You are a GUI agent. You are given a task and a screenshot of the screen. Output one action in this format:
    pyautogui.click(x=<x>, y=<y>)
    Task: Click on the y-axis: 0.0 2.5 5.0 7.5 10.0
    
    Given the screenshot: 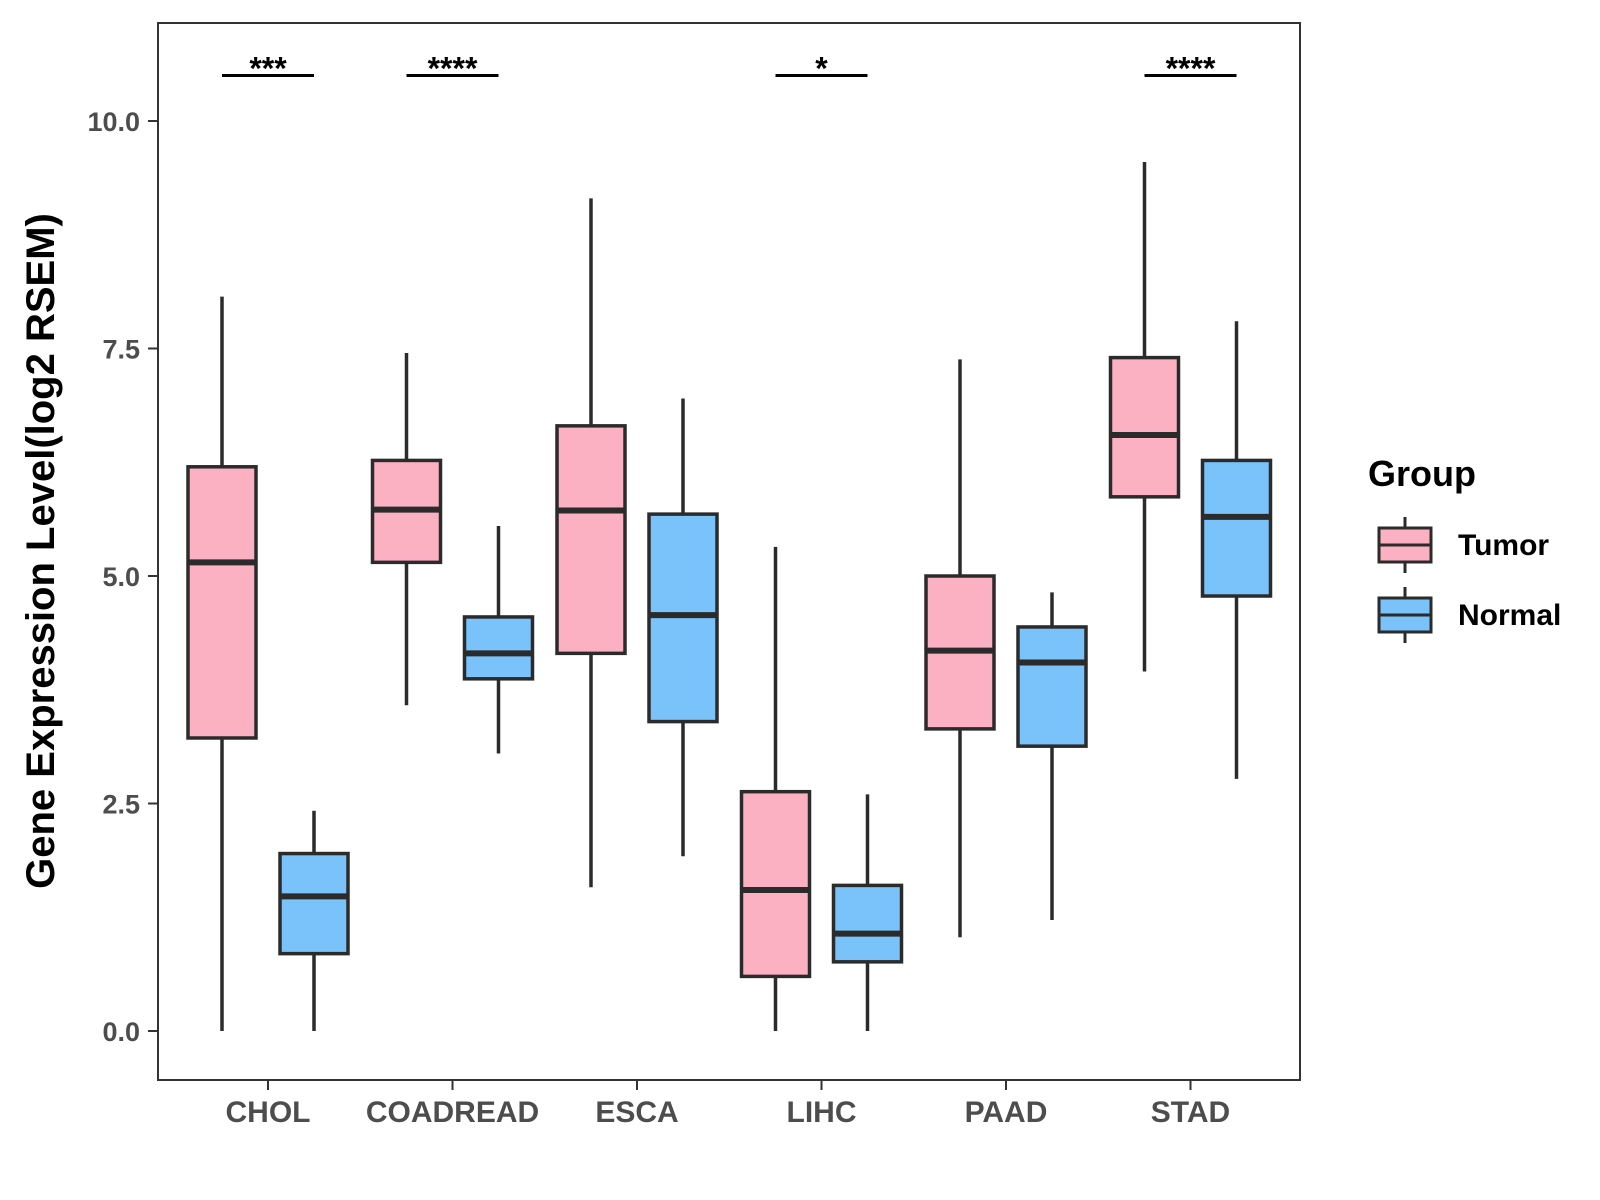 What is the action you would take?
    pyautogui.click(x=122, y=577)
    